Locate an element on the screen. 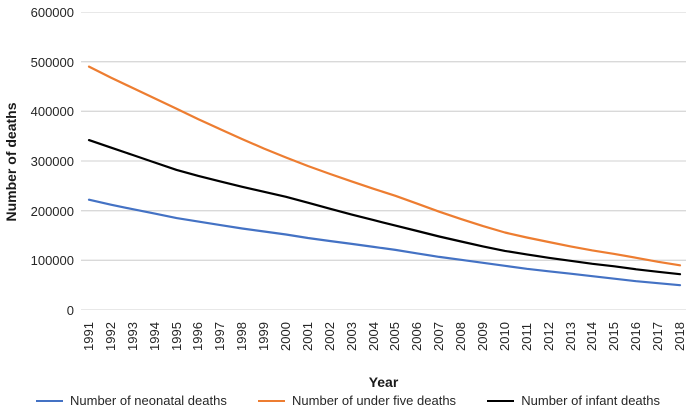 The image size is (690, 420). legend-item: Number of neonatal deaths is located at coordinates (131, 400).